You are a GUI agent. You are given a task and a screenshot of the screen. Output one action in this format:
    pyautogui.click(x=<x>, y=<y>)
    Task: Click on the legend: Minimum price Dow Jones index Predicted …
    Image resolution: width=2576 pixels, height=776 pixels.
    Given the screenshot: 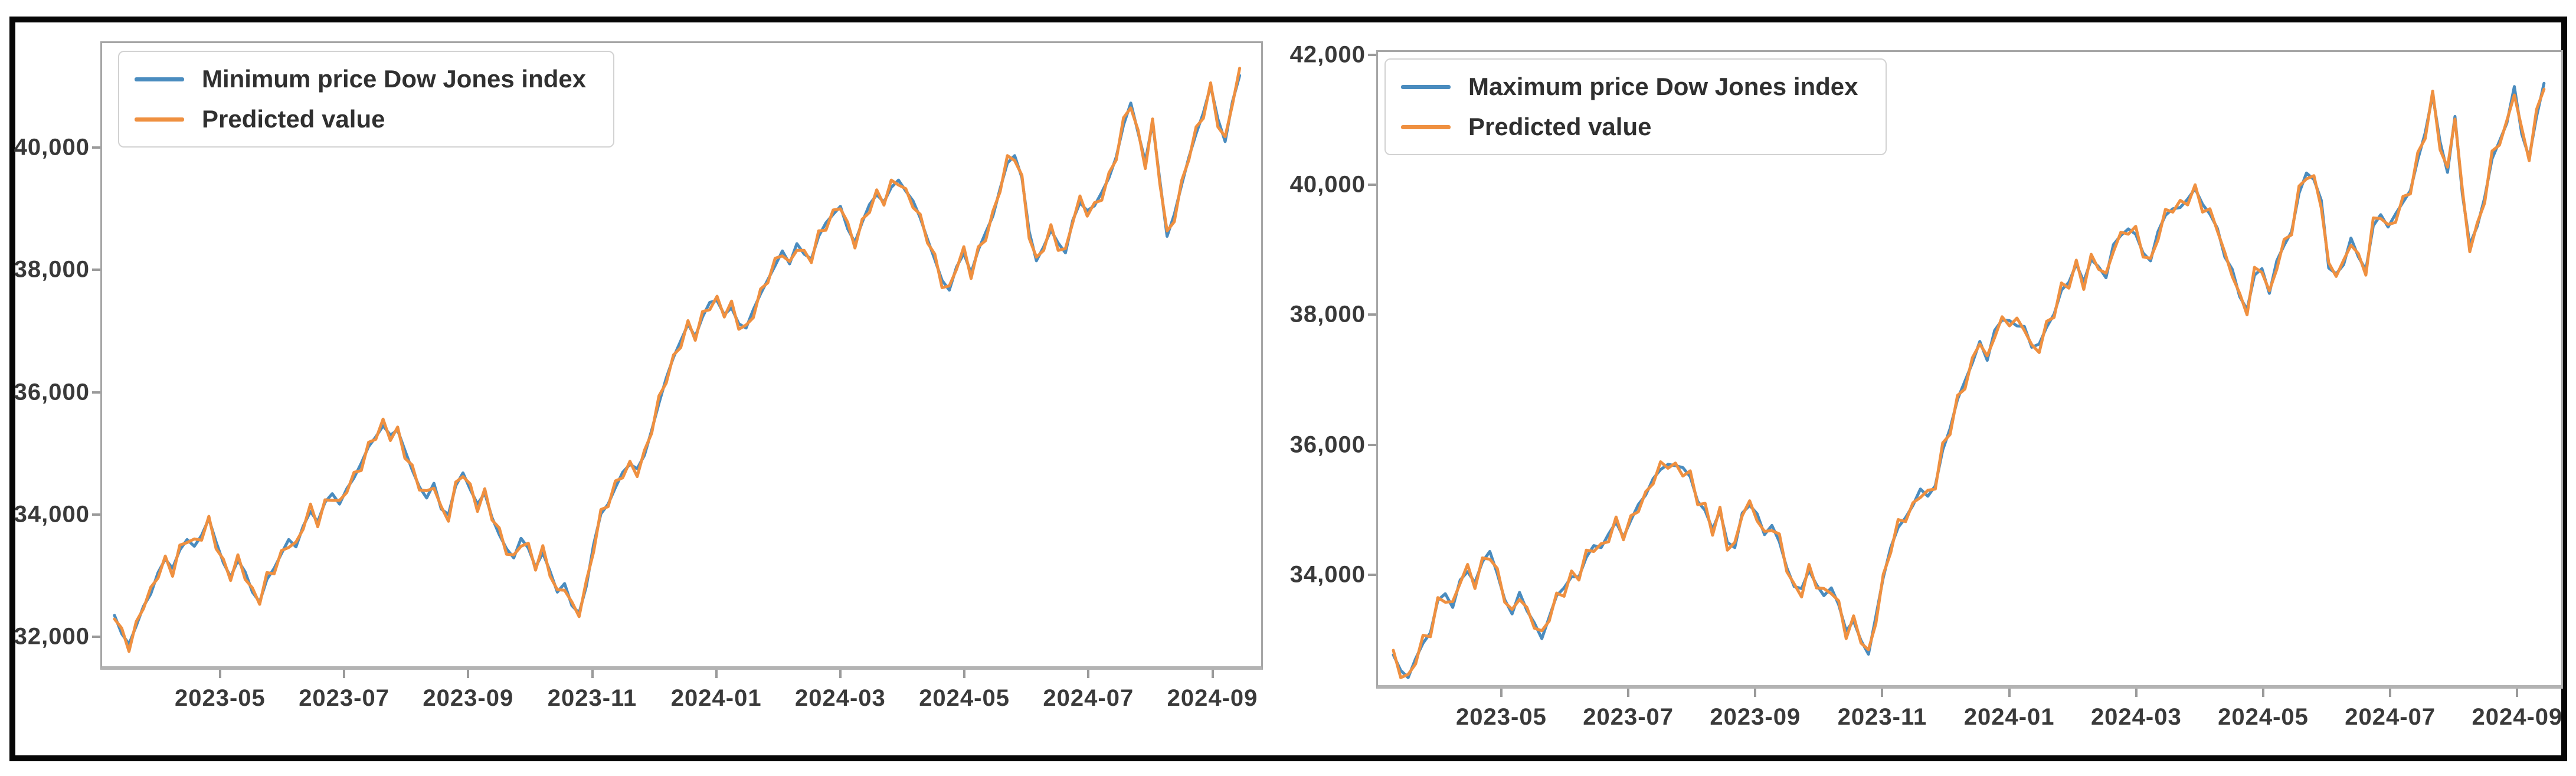 What is the action you would take?
    pyautogui.click(x=367, y=99)
    